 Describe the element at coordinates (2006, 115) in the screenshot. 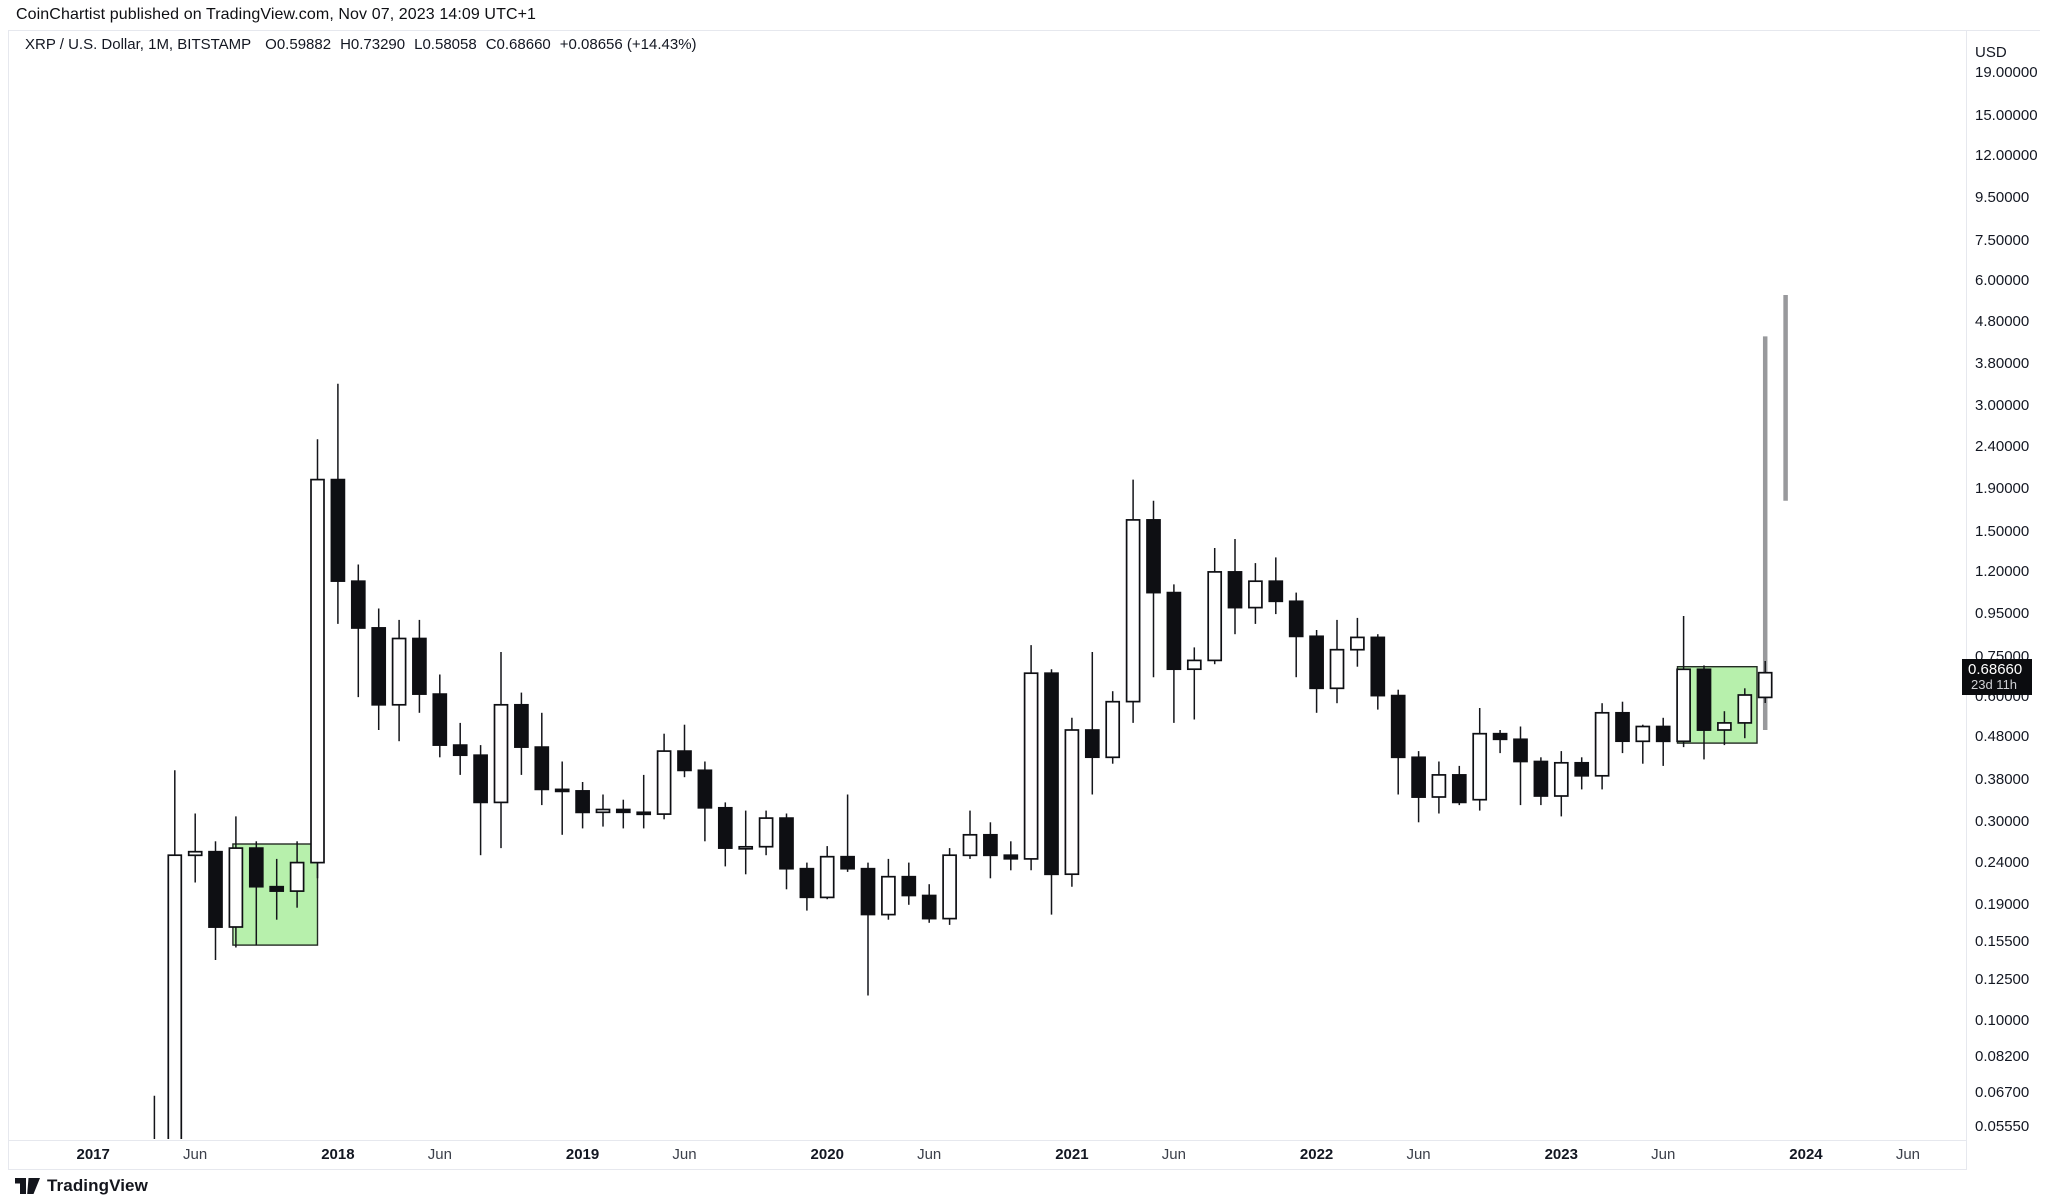

I see `price-label: 15.00000` at that location.